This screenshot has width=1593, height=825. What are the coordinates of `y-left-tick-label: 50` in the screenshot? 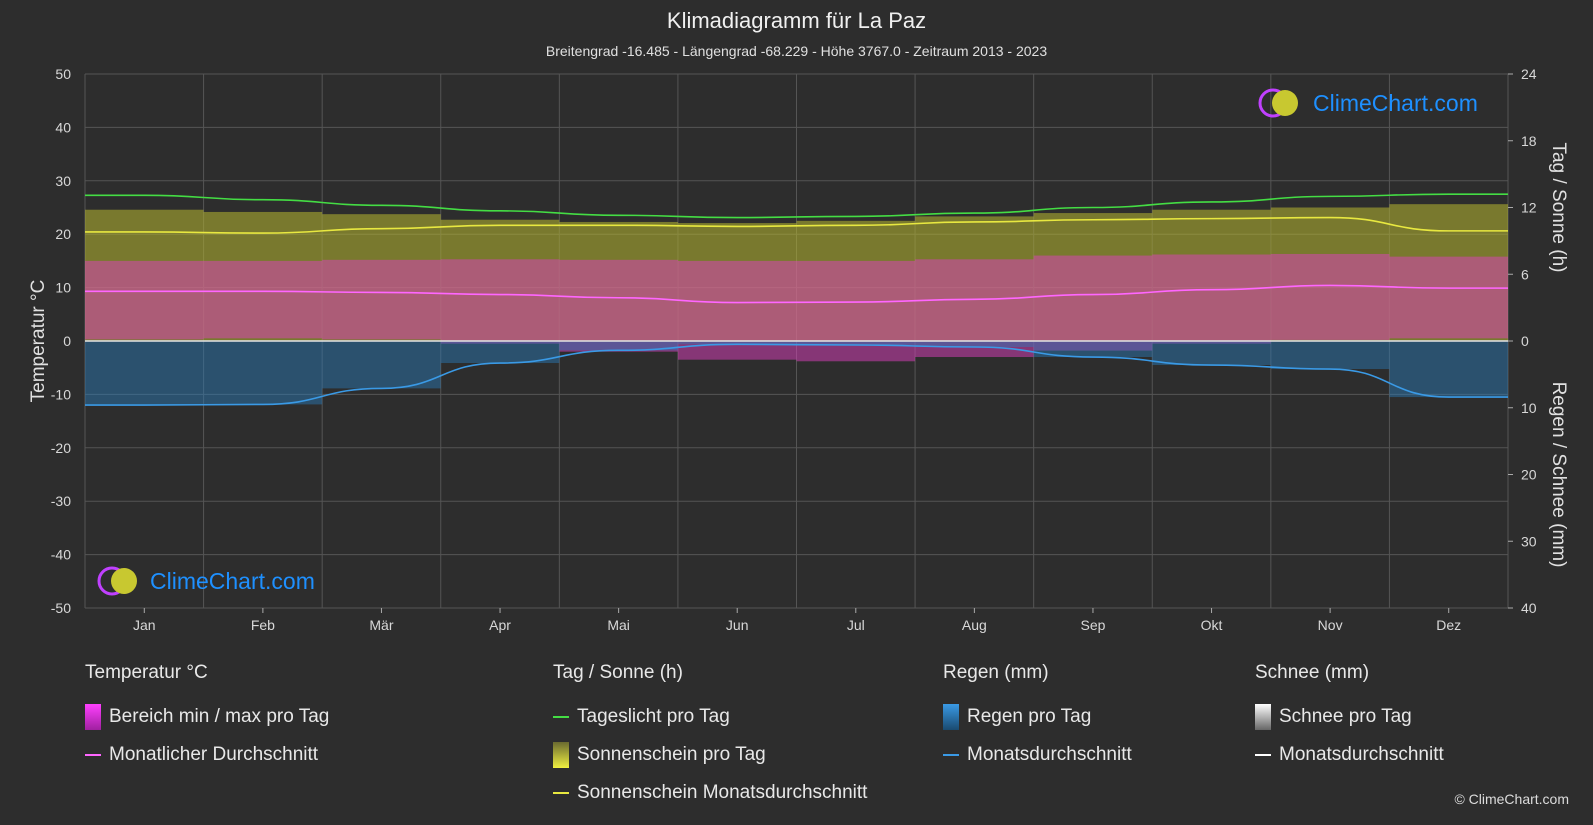 It's located at (63, 74).